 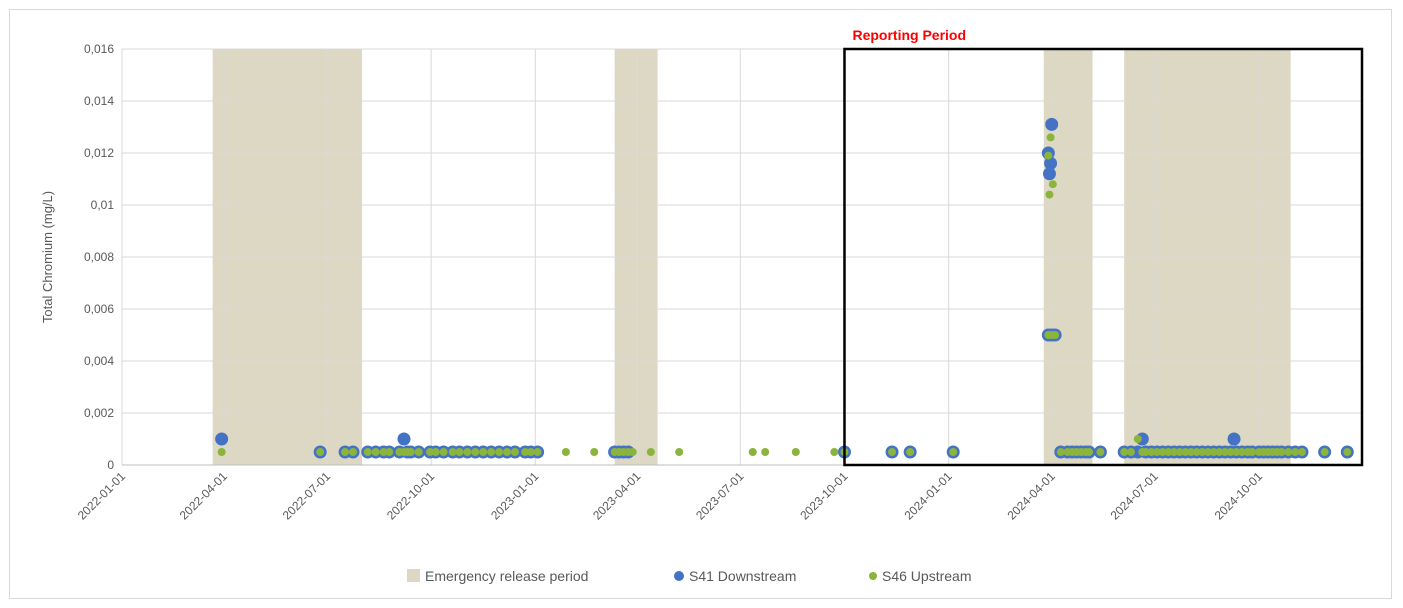 What do you see at coordinates (506, 576) in the screenshot?
I see `legend-label-emergency: Emergency release period` at bounding box center [506, 576].